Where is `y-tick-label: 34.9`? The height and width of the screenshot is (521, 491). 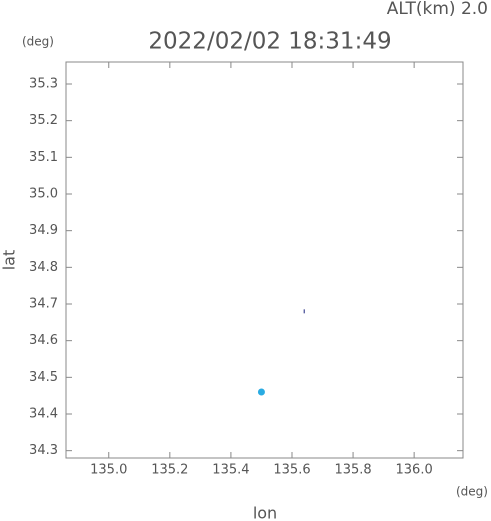 y-tick-label: 34.9 is located at coordinates (43, 230).